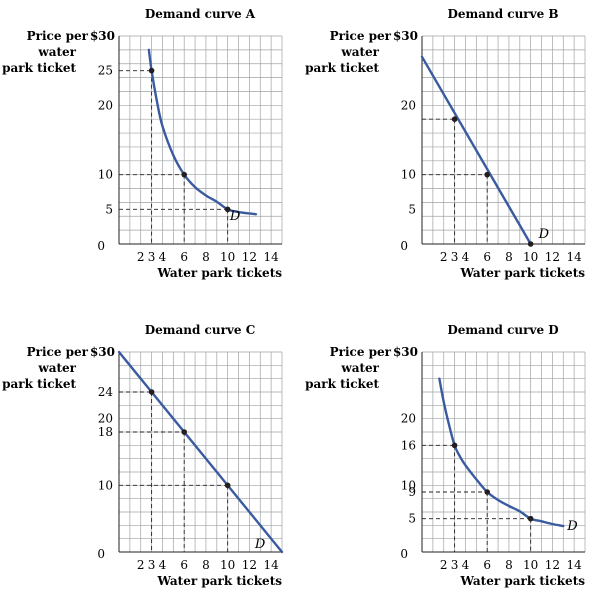  I want to click on y-tick-label: 18, so click(105, 432).